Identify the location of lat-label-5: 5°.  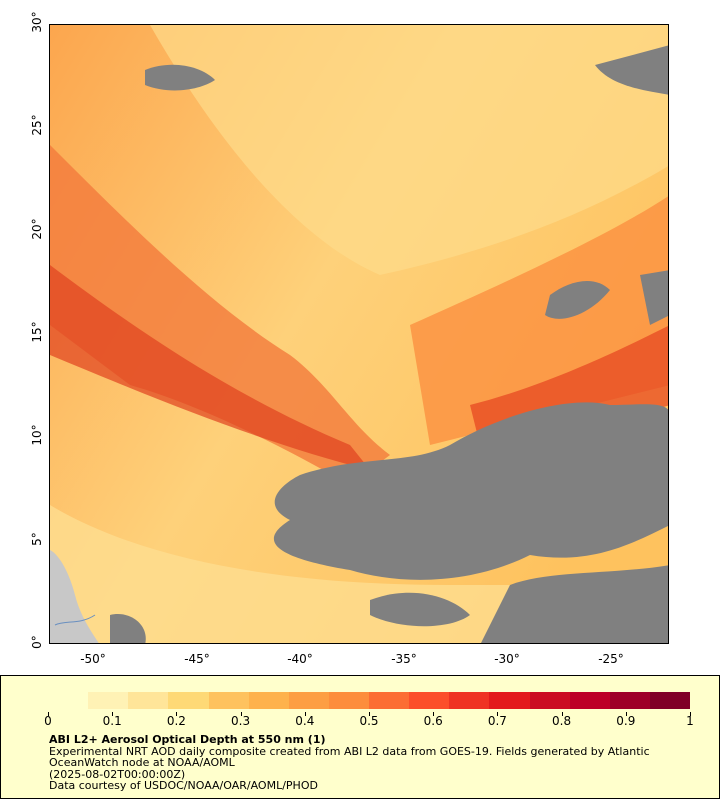
(37, 539).